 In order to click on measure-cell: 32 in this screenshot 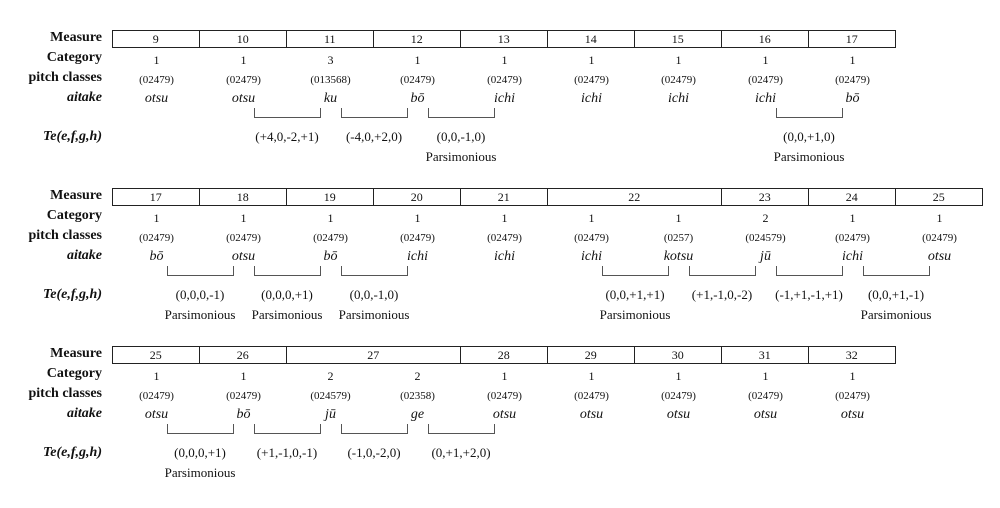, I will do `click(851, 355)`.